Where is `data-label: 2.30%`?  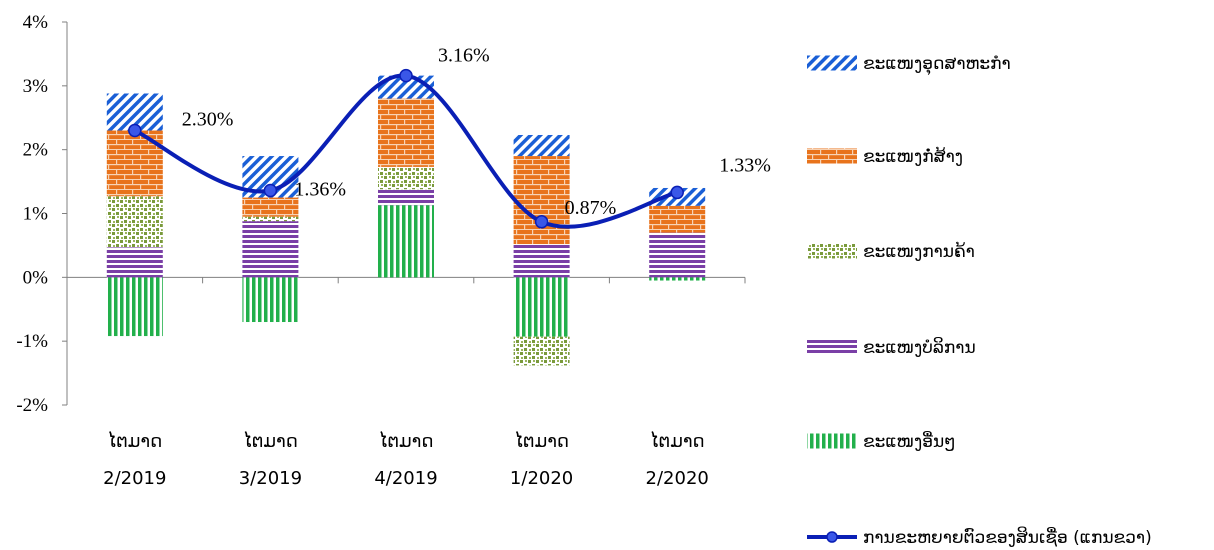
data-label: 2.30% is located at coordinates (208, 120).